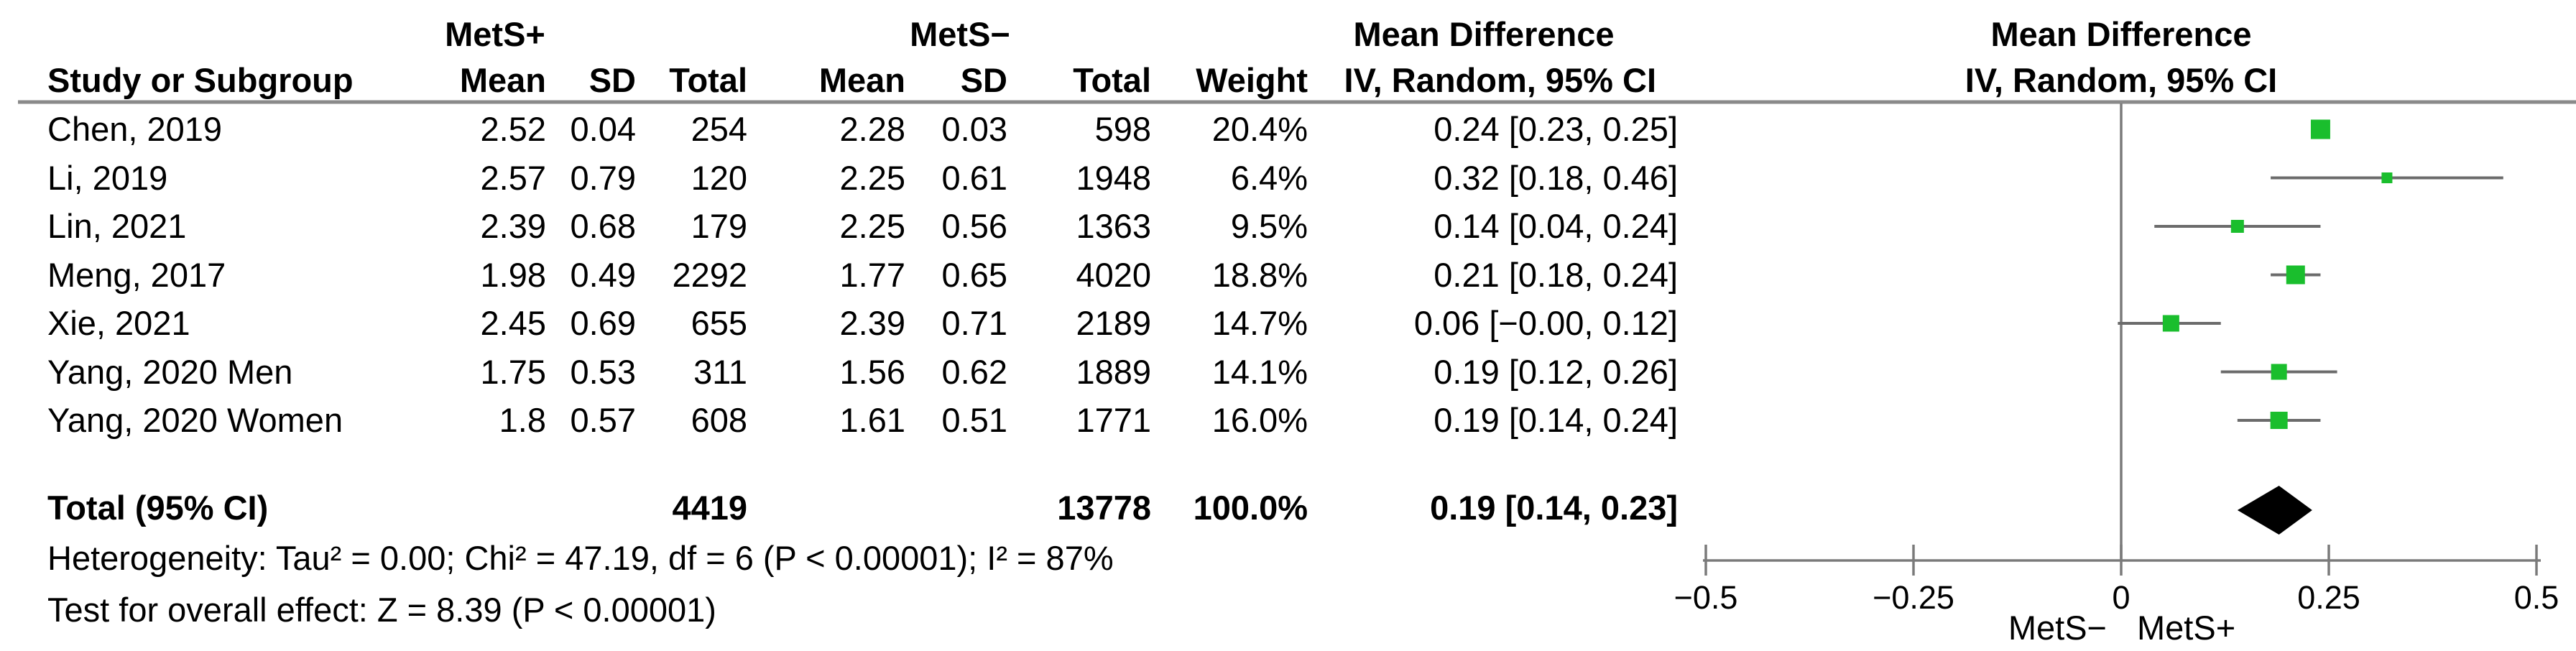  Describe the element at coordinates (2121, 34) in the screenshot. I see `mean-difference-plot-header: Mean Difference` at that location.